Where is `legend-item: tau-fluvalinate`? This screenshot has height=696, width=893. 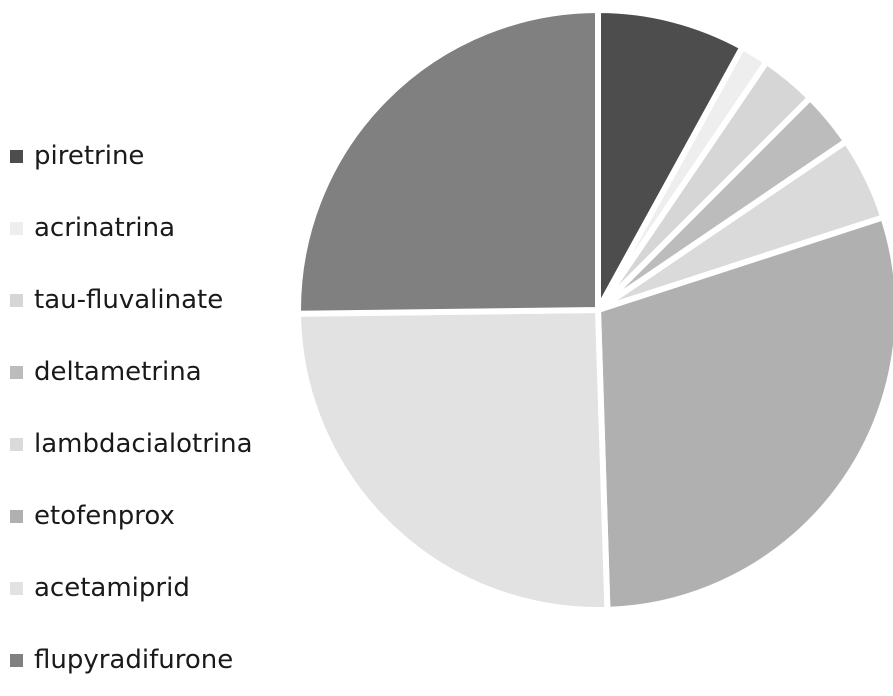 legend-item: tau-fluvalinate is located at coordinates (131, 300).